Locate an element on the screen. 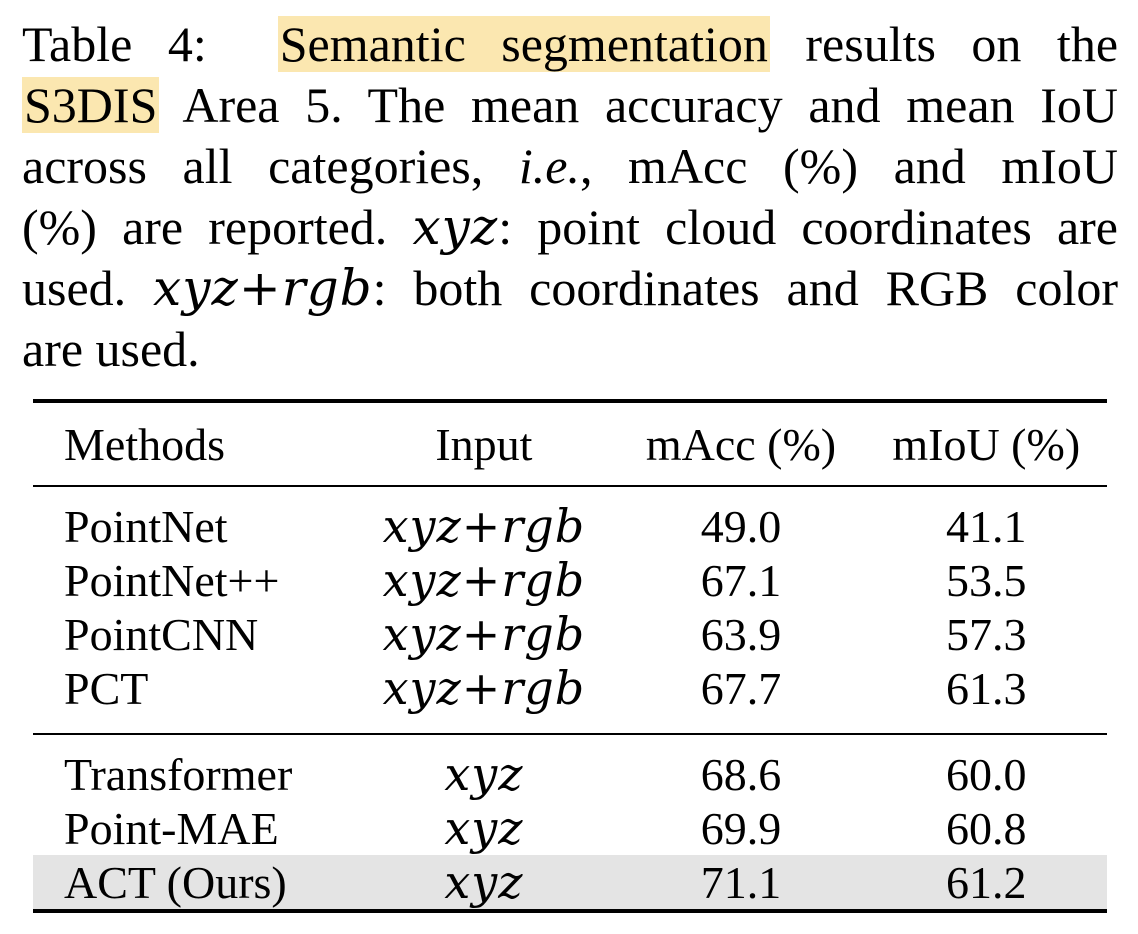  table-row: PointCNN xyz+rgb 63.9 57.3 is located at coordinates (570, 634).